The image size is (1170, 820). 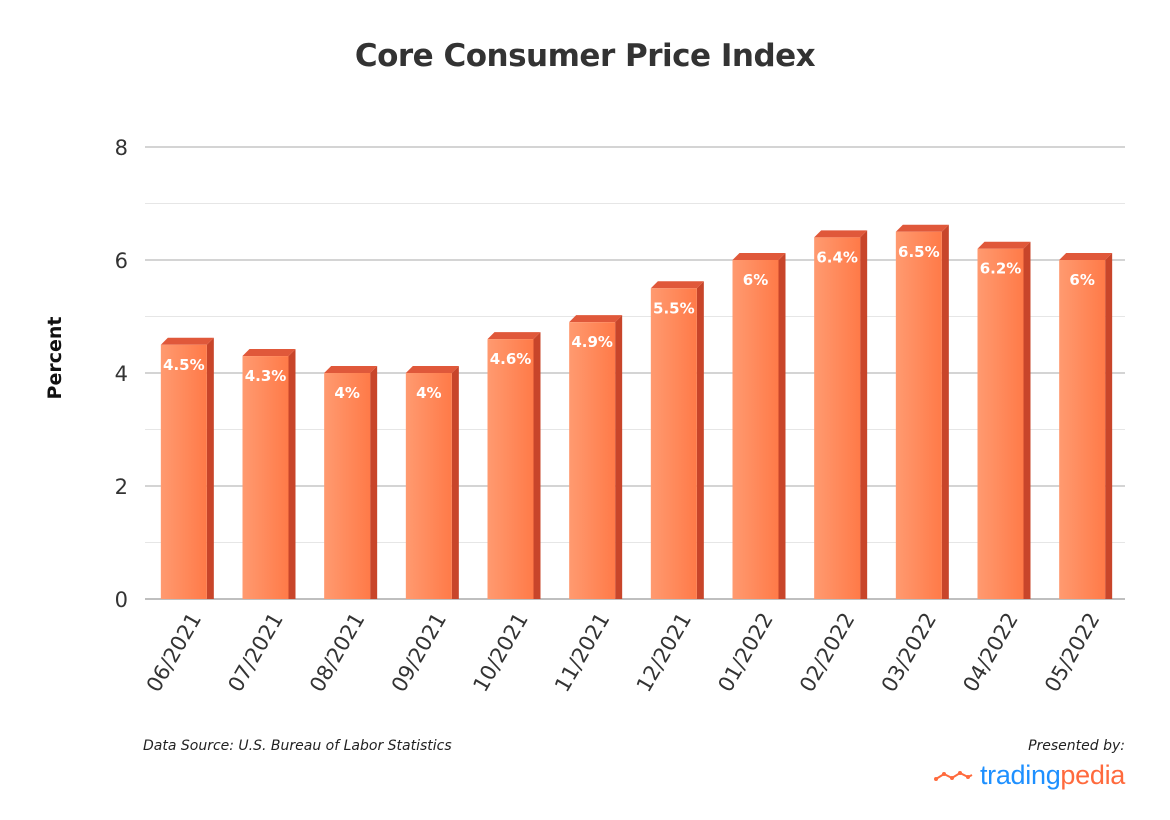 What do you see at coordinates (585, 56) in the screenshot?
I see `chart-title: Core Consumer Price Index` at bounding box center [585, 56].